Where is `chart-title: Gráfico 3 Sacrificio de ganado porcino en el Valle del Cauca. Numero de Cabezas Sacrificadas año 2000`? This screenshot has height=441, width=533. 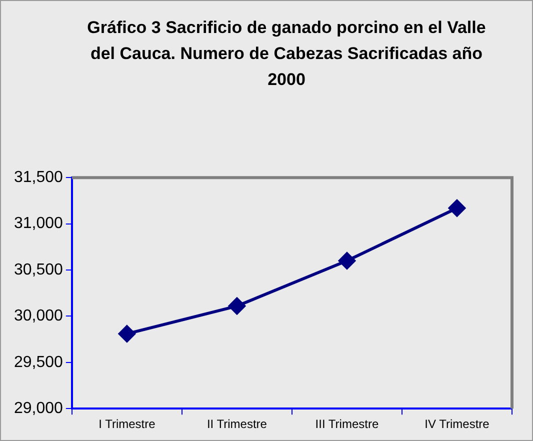 chart-title: Gráfico 3 Sacrificio de ganado porcino en el Valle del Cauca. Numero de Cabezas Sacrificadas año 2000 is located at coordinates (286, 54).